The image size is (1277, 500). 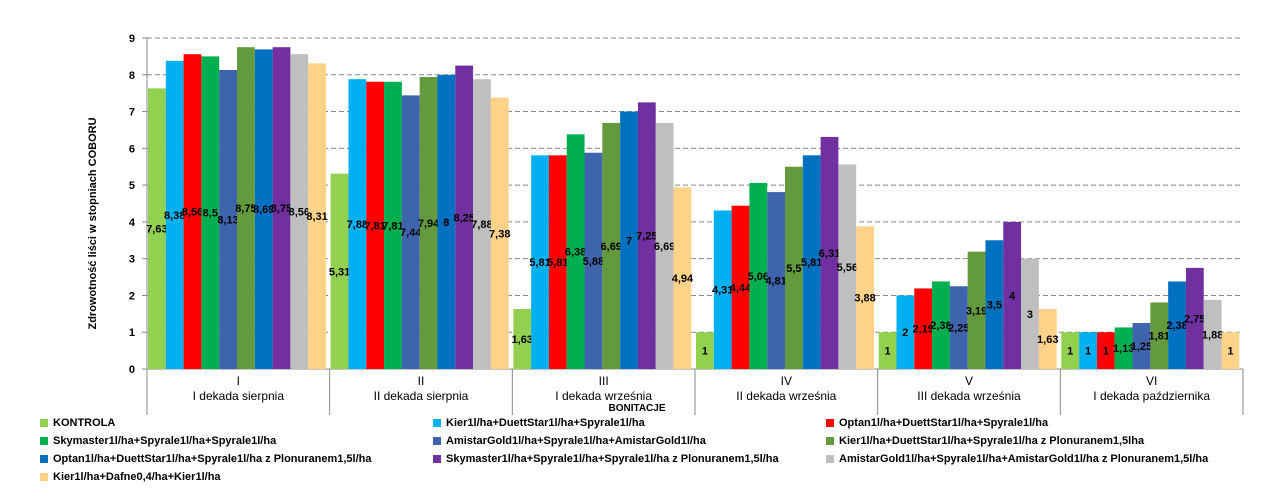 I want to click on category-label-roman: I, so click(x=238, y=381).